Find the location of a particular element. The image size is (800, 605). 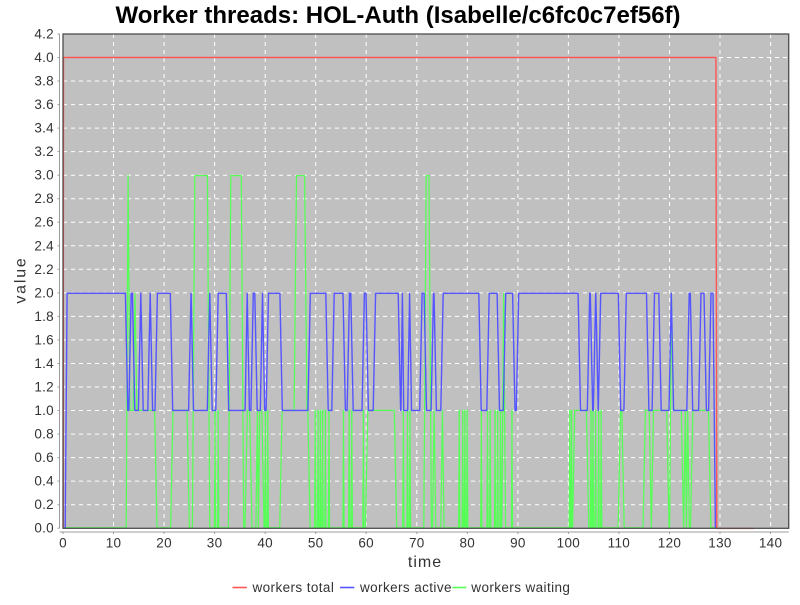

svg-text: 0 is located at coordinates (63, 543).